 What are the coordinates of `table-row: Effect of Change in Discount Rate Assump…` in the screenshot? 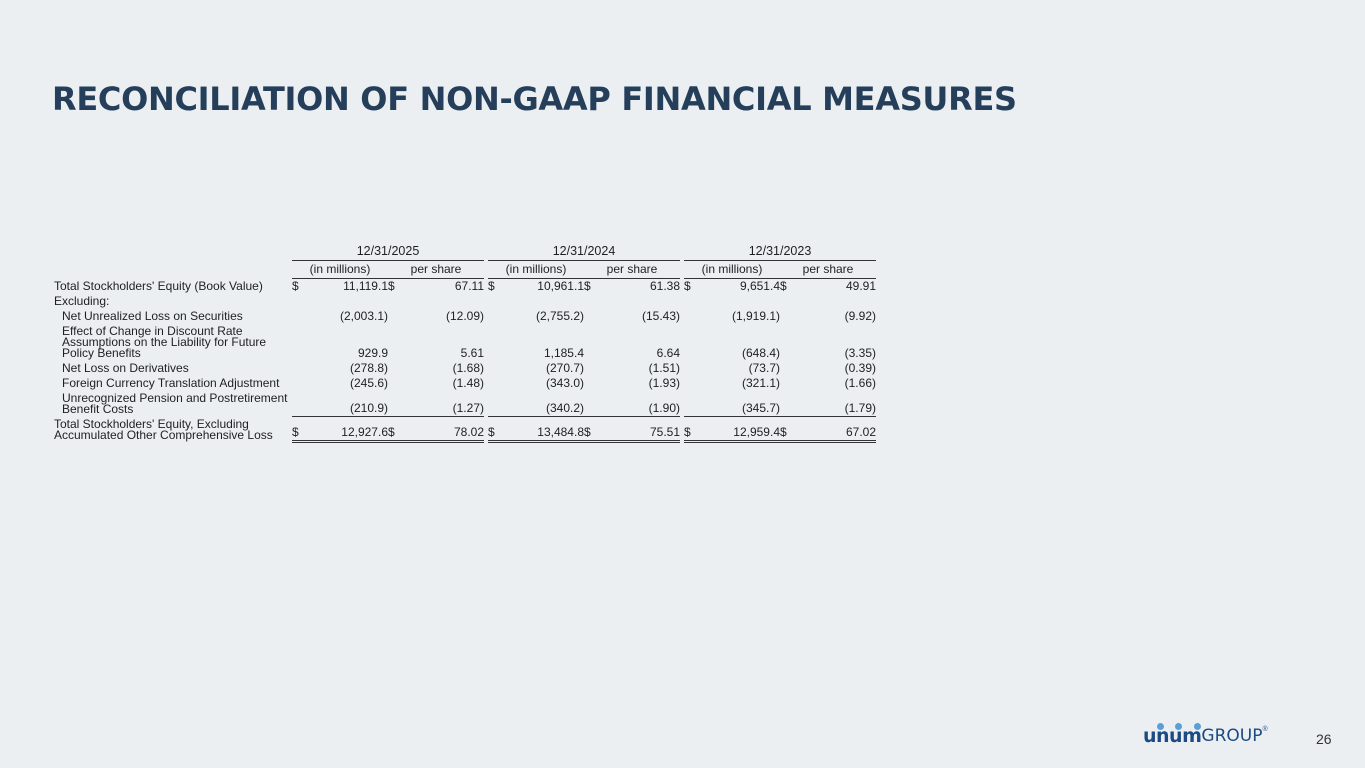 It's located at (465, 342).